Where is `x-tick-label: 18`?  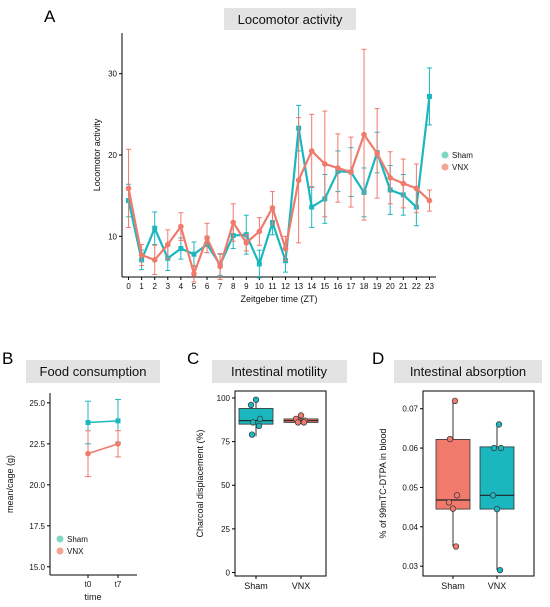
x-tick-label: 18 is located at coordinates (364, 286).